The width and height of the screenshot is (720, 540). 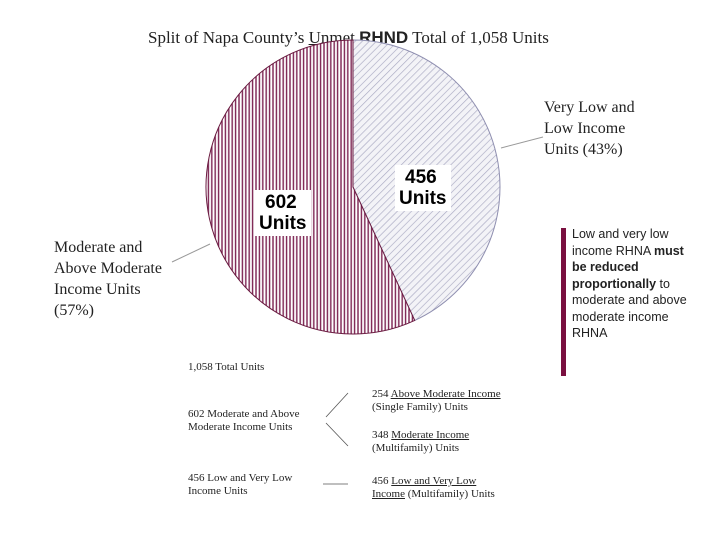 I want to click on total-units-line: 1,058 Total Units, so click(x=226, y=367).